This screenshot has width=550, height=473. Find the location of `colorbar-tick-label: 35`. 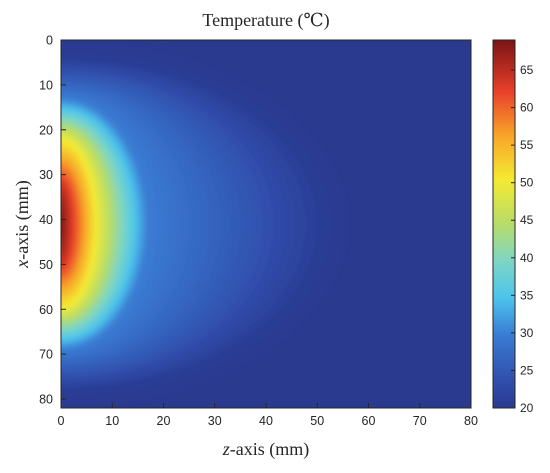

colorbar-tick-label: 35 is located at coordinates (527, 295).